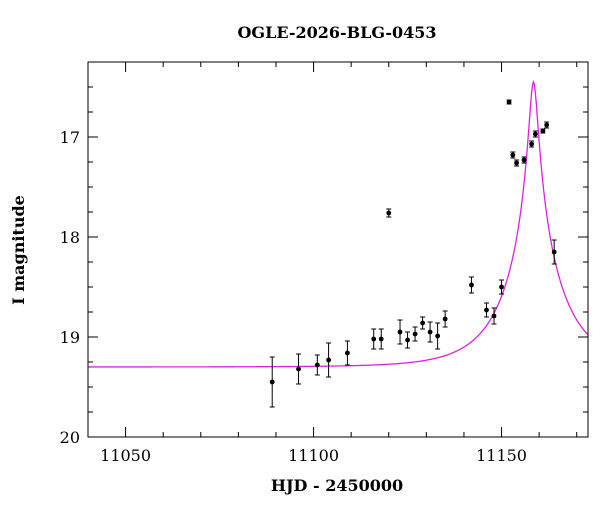 This screenshot has height=512, width=600. Describe the element at coordinates (501, 455) in the screenshot. I see `x-tick-label: 11150` at that location.